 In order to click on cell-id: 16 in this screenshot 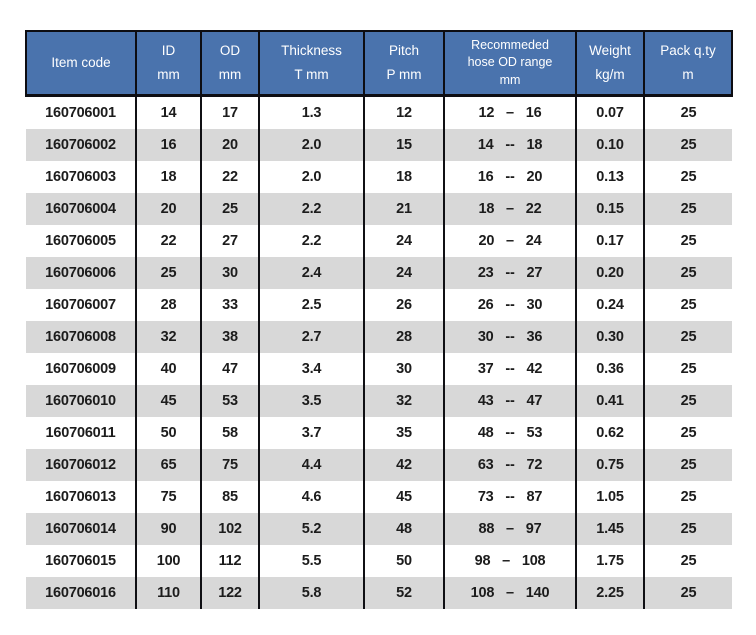, I will do `click(168, 145)`.